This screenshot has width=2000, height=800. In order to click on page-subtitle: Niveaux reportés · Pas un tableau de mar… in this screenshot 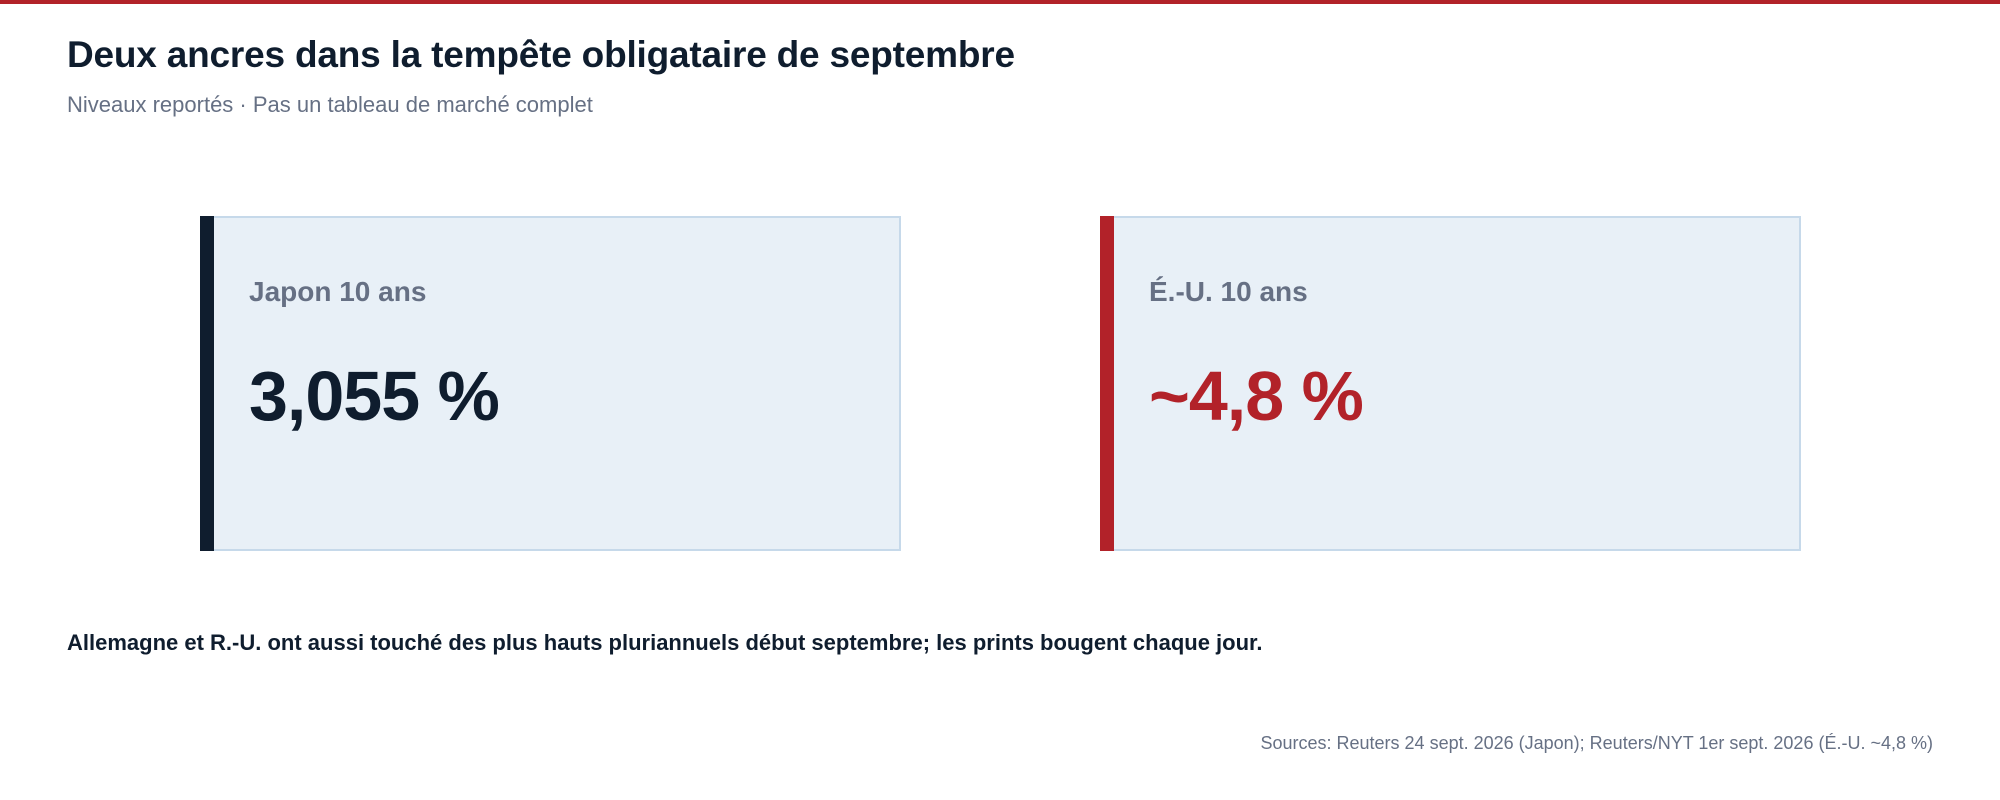, I will do `click(330, 104)`.